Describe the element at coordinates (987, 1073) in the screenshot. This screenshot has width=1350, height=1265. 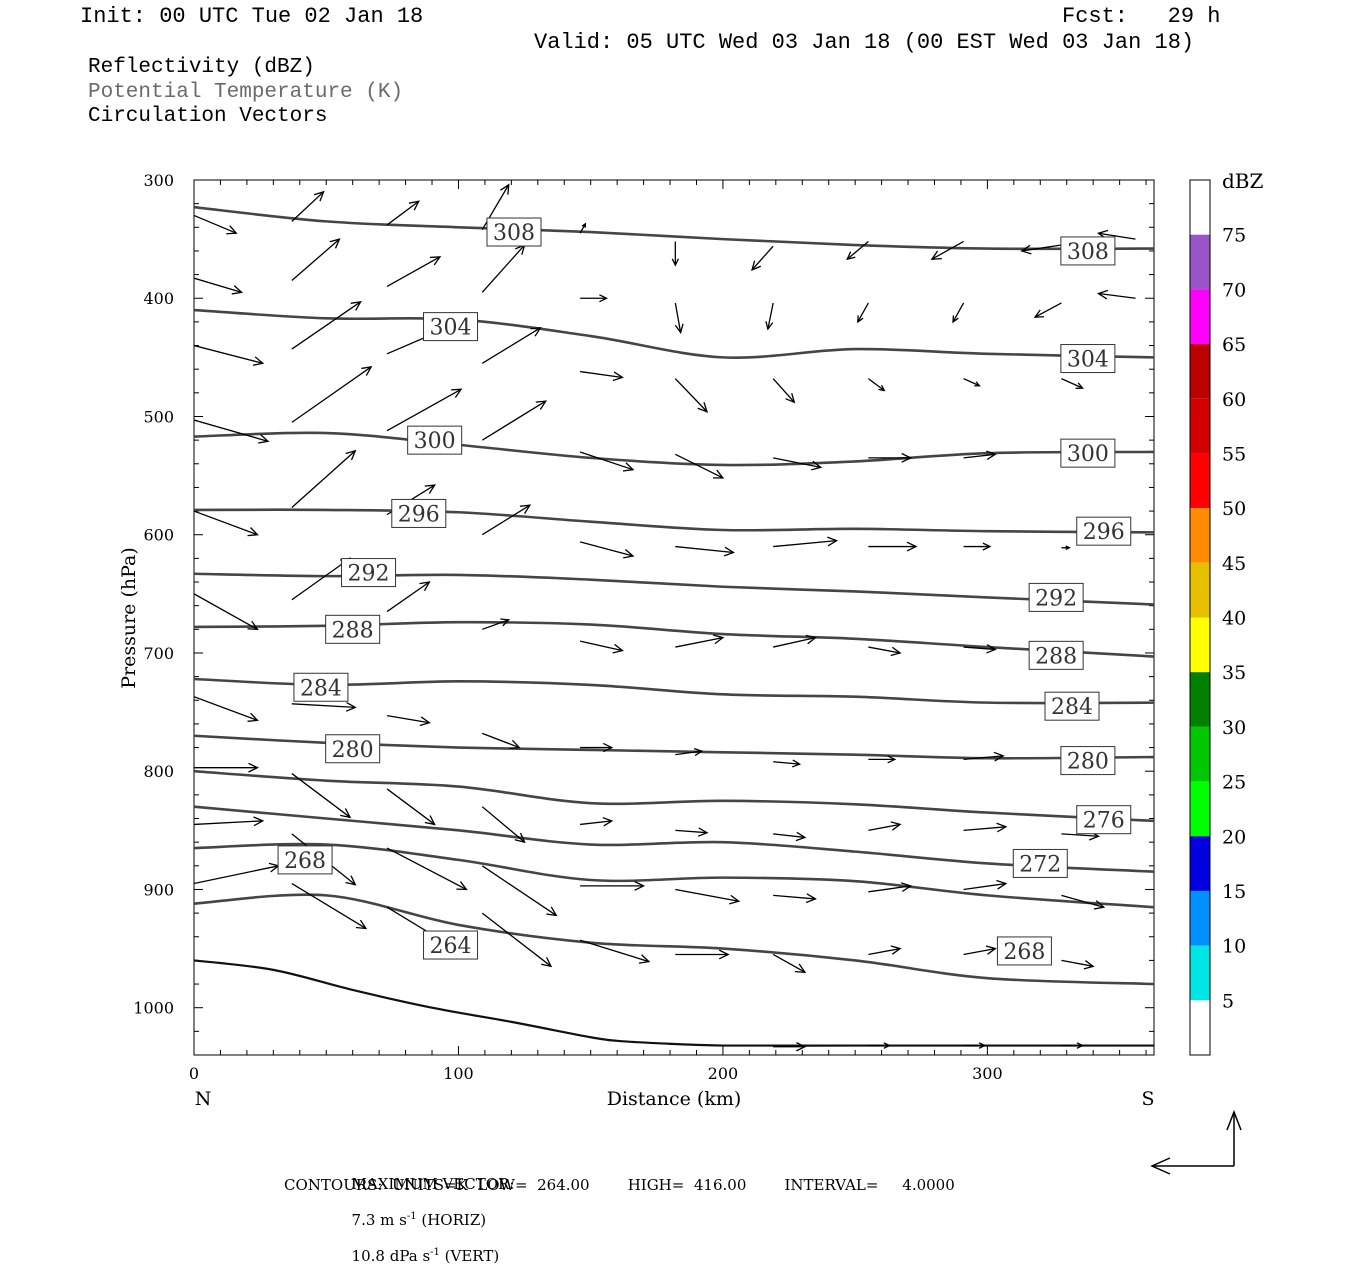
I see `x-tick-label: 300` at that location.